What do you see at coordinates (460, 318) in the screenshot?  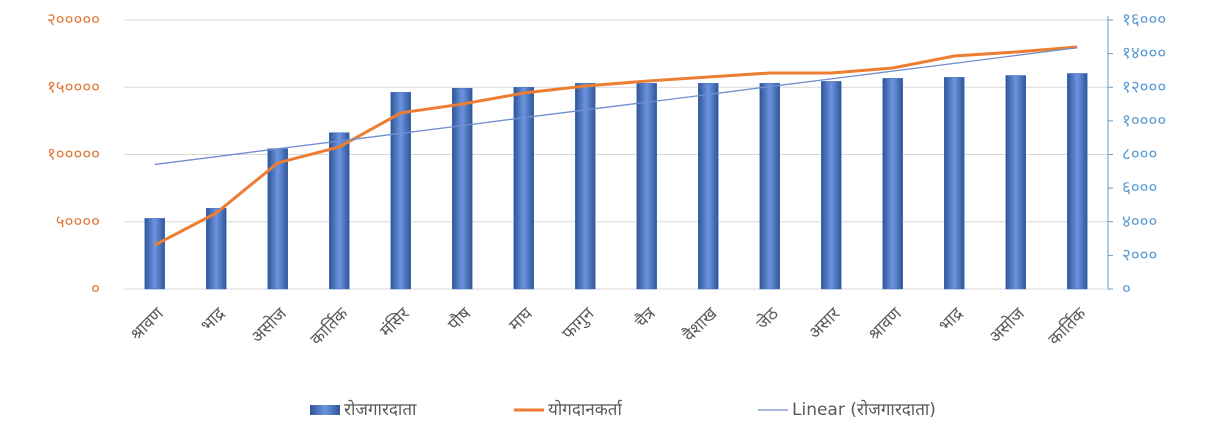 I see `x-tick-label: पौष` at bounding box center [460, 318].